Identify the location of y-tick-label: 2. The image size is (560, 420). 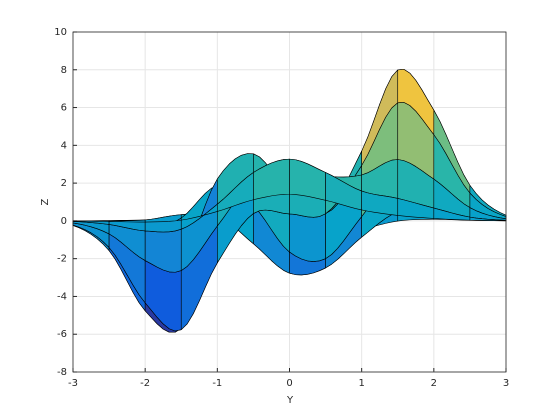
(64, 183).